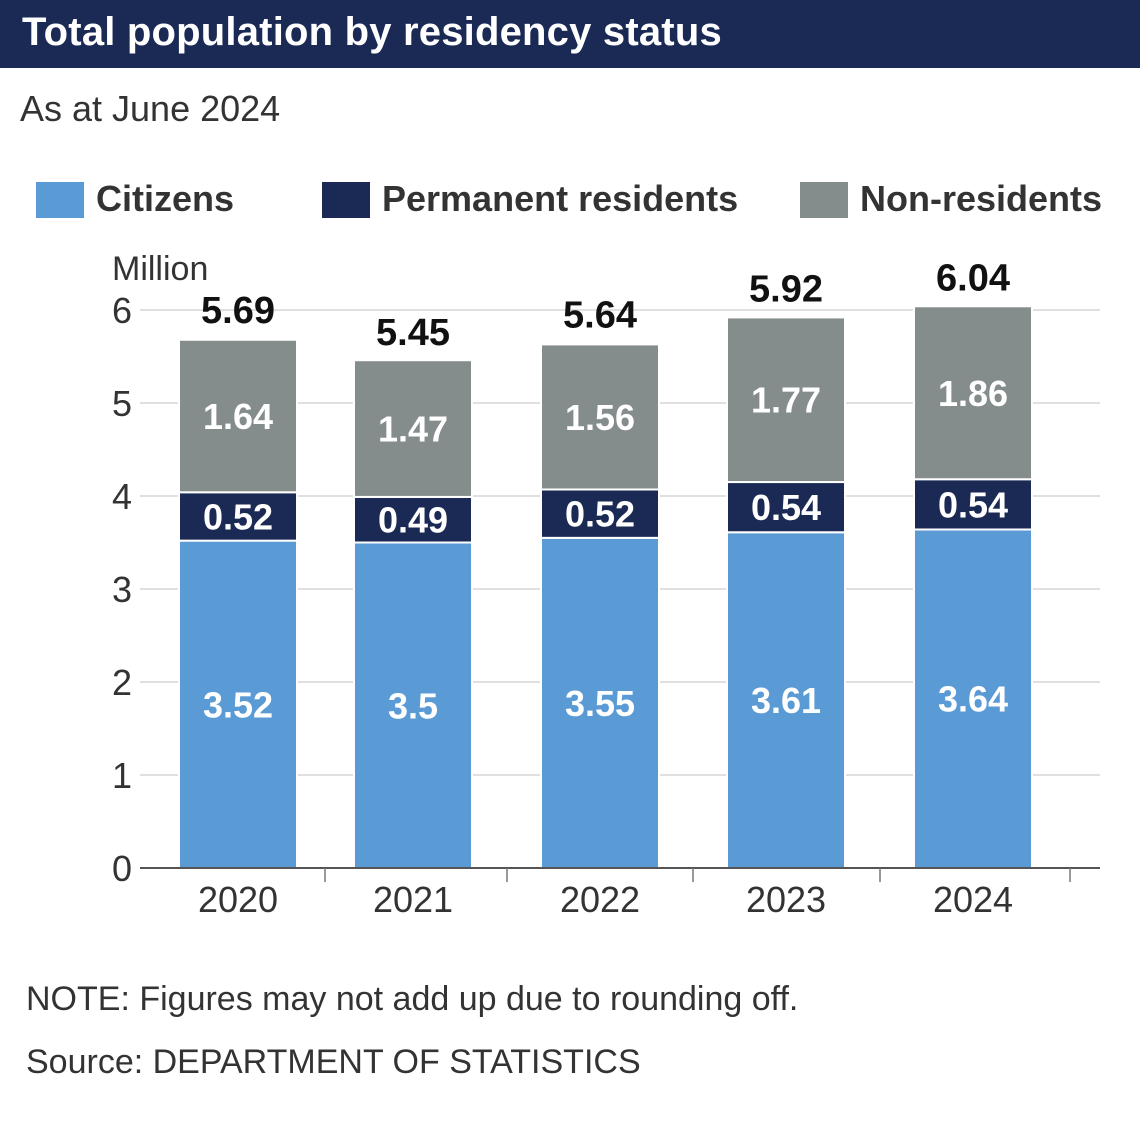  What do you see at coordinates (372, 32) in the screenshot?
I see `chart-title: Total population by residency status` at bounding box center [372, 32].